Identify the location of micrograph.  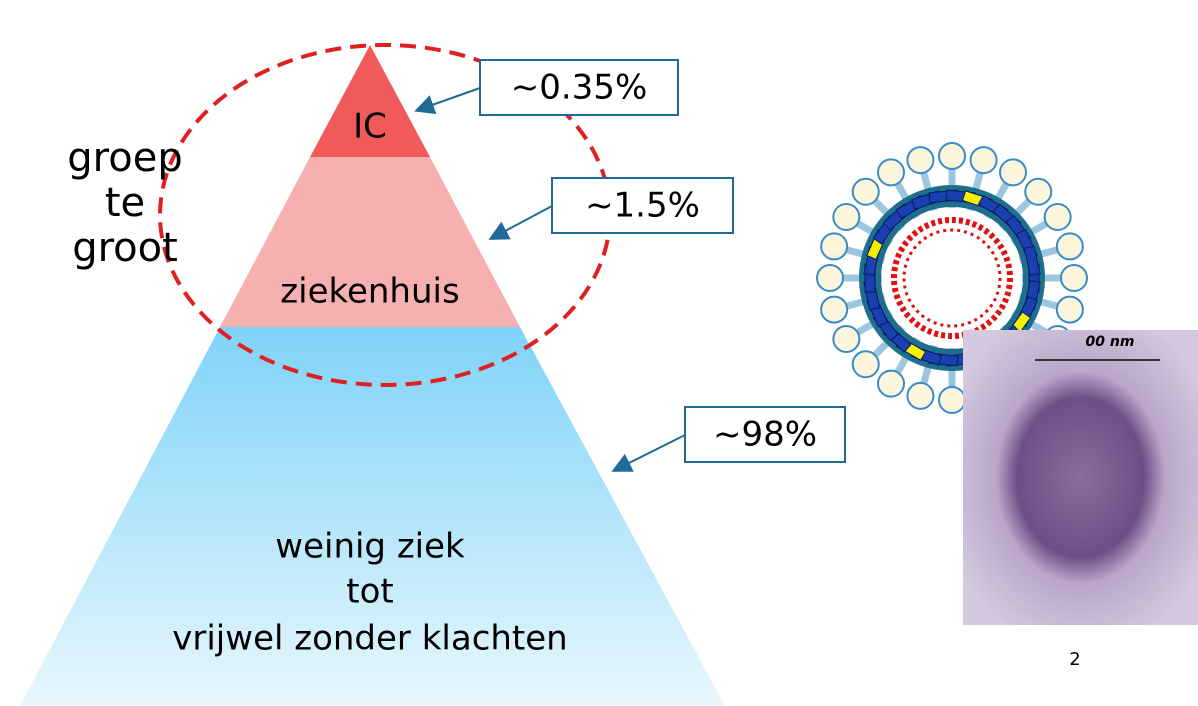
(1080, 477).